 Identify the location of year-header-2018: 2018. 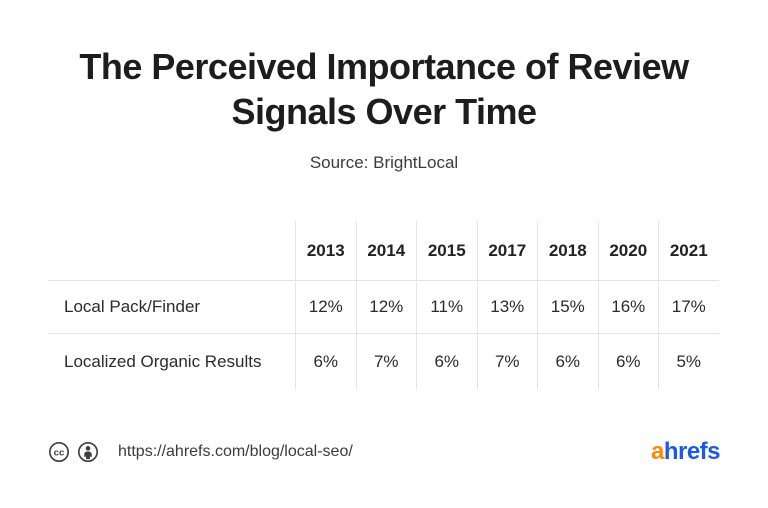
(567, 251).